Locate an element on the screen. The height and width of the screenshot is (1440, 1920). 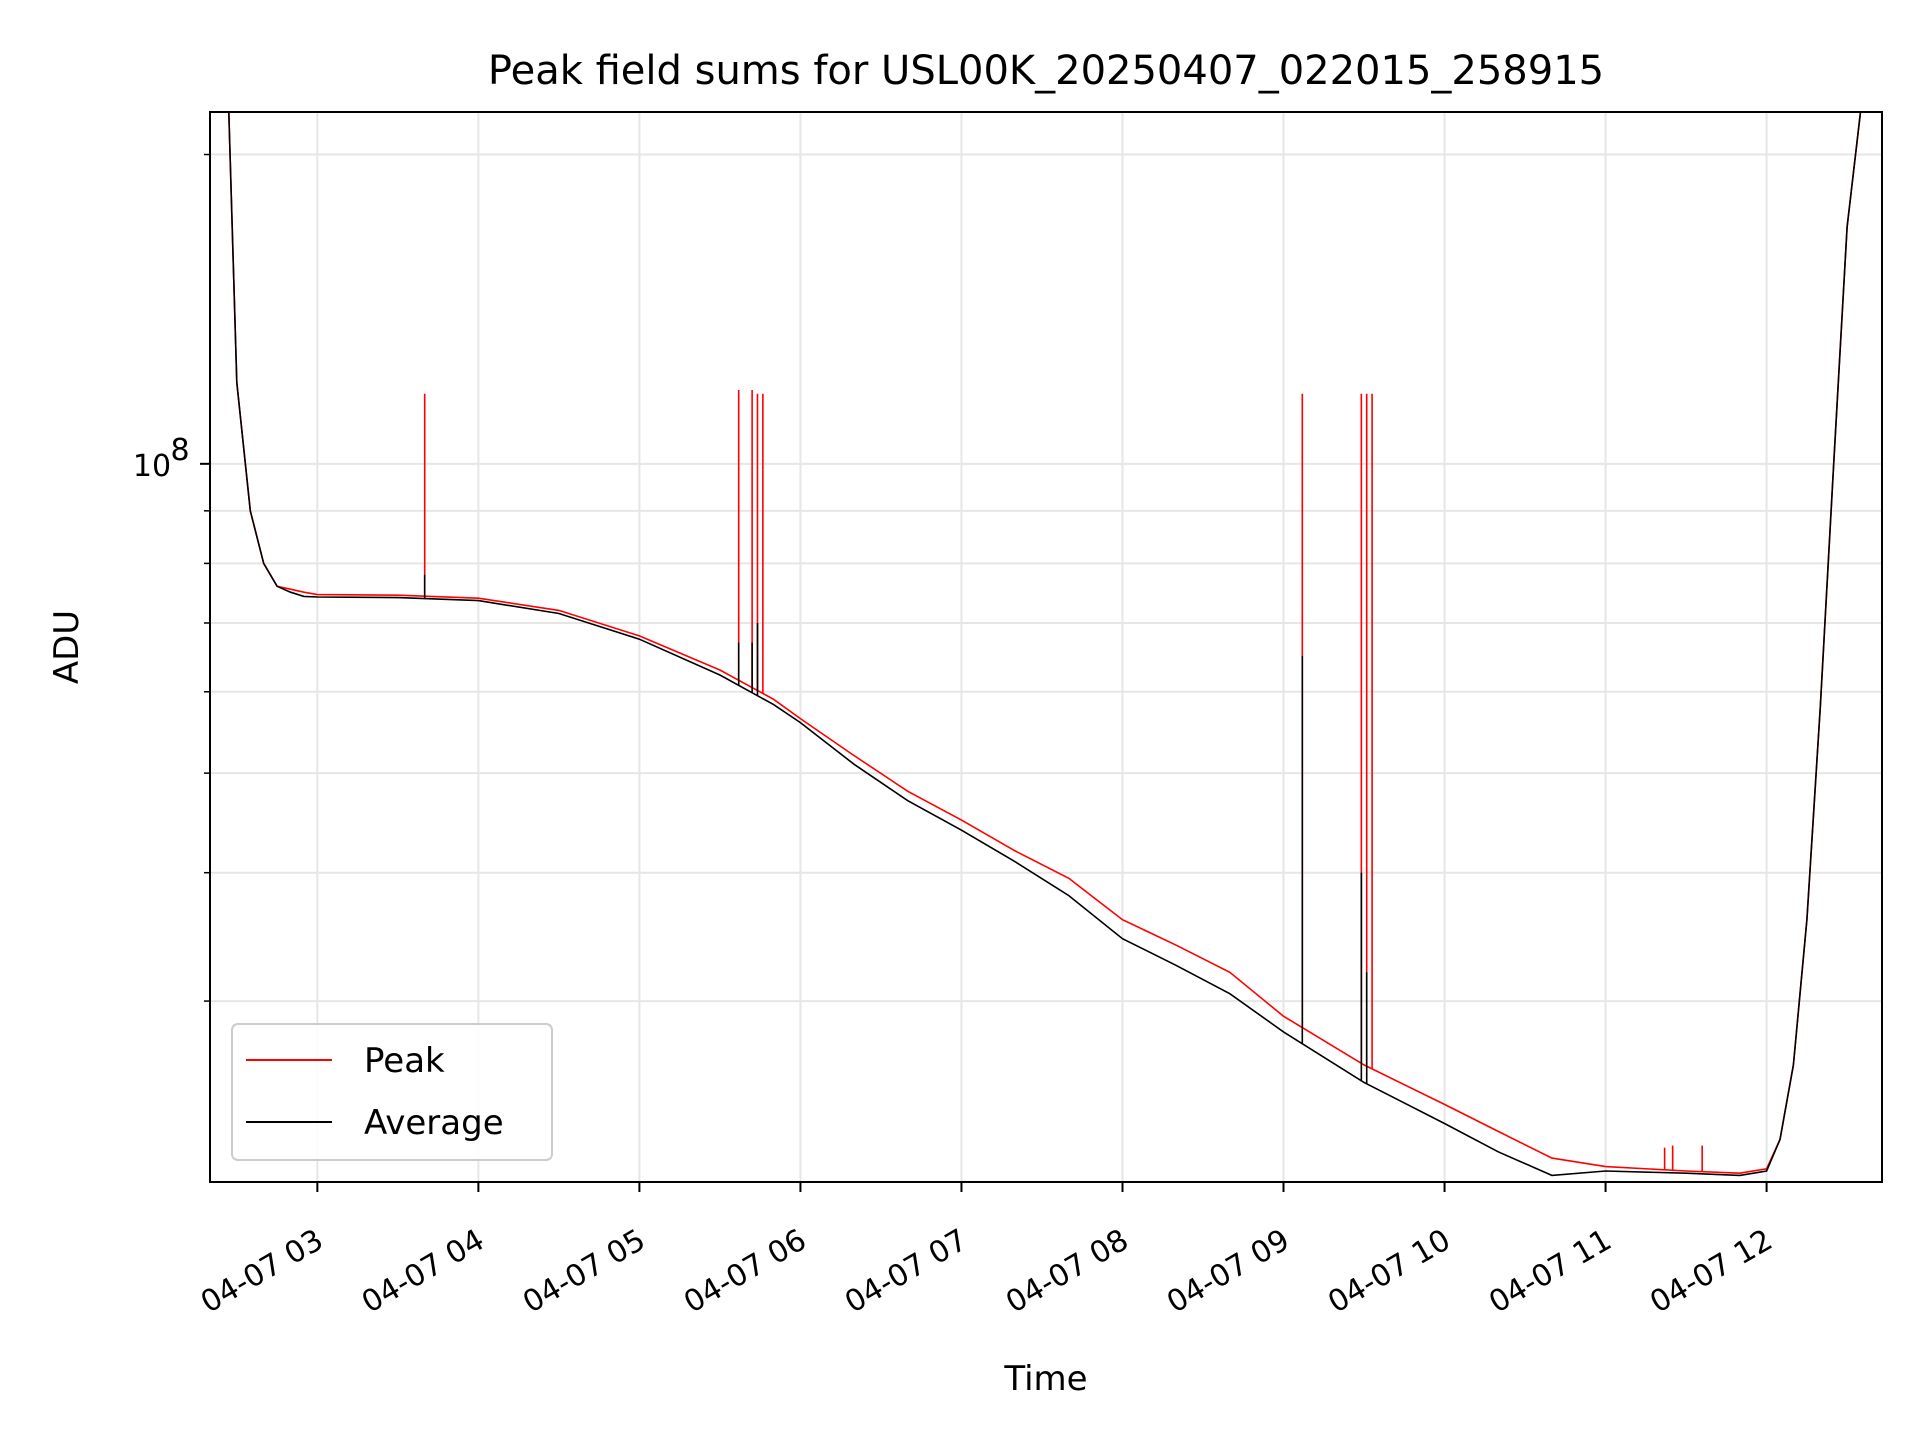
x-axis-label: Time is located at coordinates (1045, 1379).